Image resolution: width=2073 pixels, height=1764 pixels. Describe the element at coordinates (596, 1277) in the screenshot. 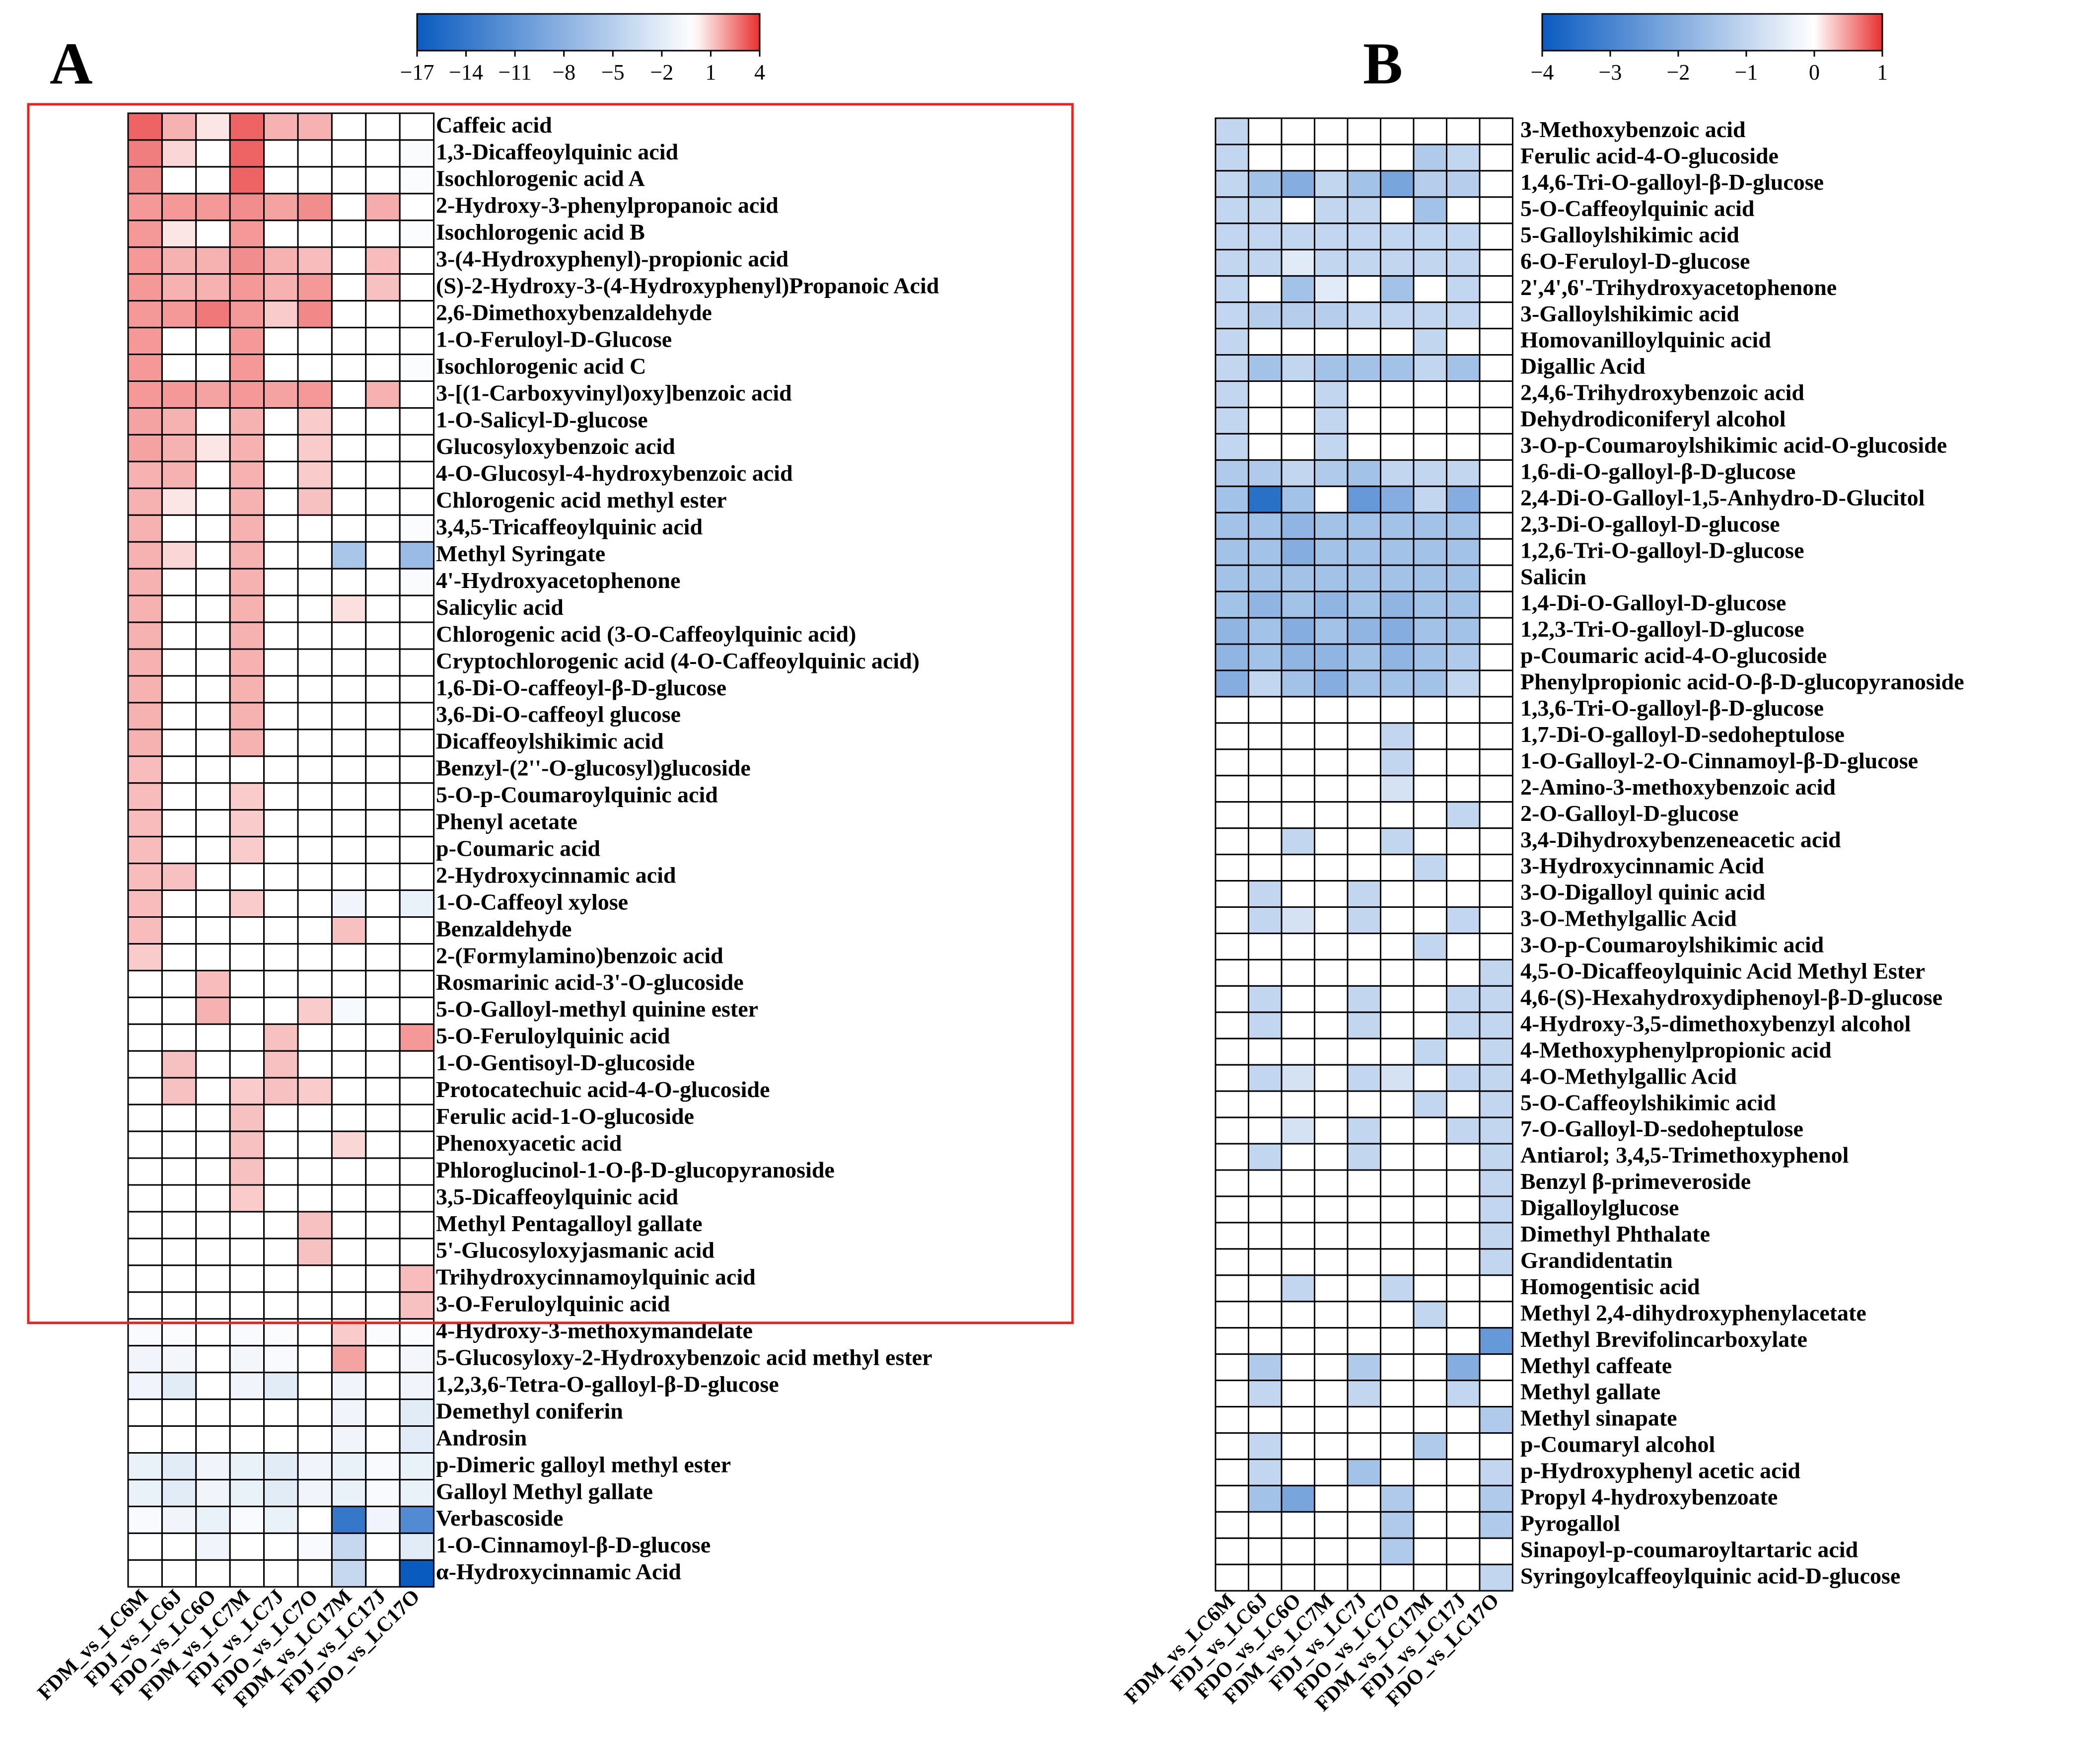

I see `row-label: Trihydroxycinnamoylquinic acid` at that location.